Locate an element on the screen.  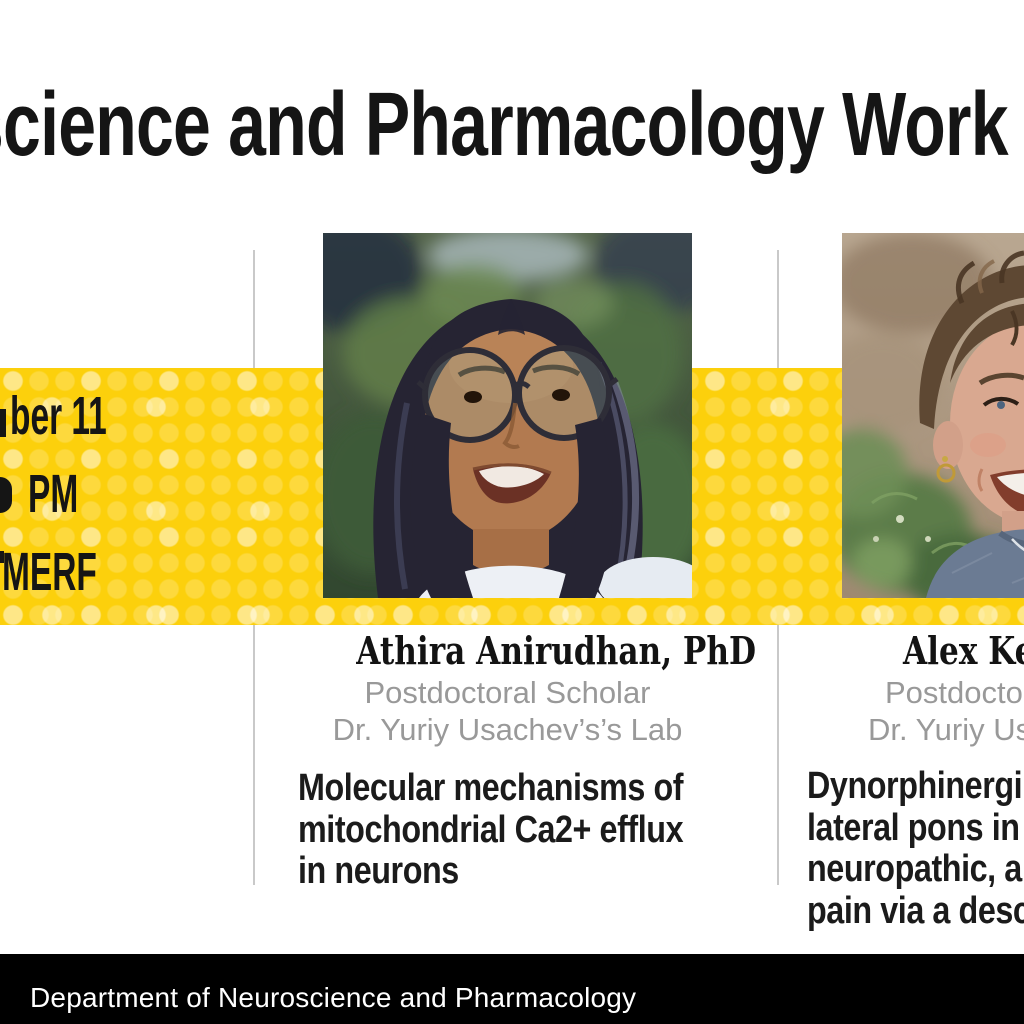
speaker-name: Athira Anirudhan, PhD is located at coordinates (556, 650).